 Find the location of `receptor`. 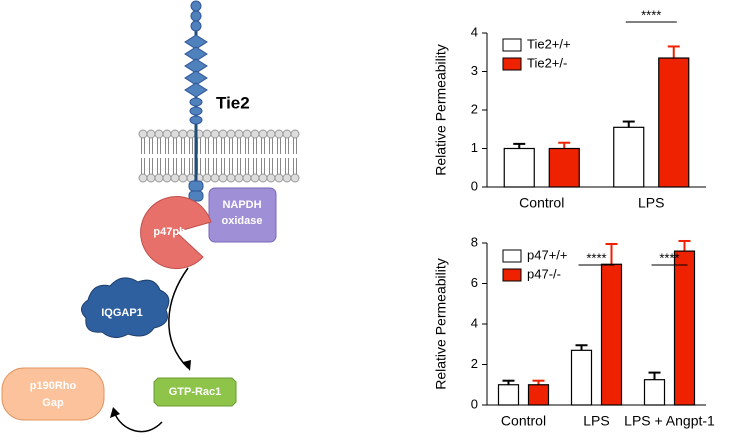

receptor is located at coordinates (196, 101).